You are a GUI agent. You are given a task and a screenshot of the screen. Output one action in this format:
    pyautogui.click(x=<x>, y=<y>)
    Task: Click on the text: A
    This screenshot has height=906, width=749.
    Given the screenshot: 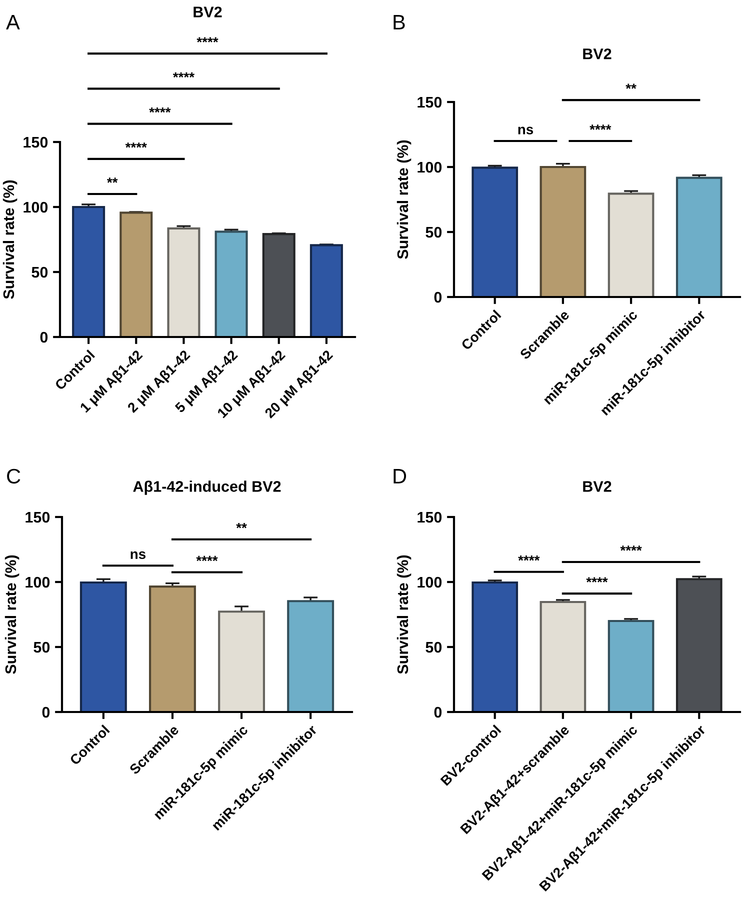 What is the action you would take?
    pyautogui.click(x=13, y=22)
    